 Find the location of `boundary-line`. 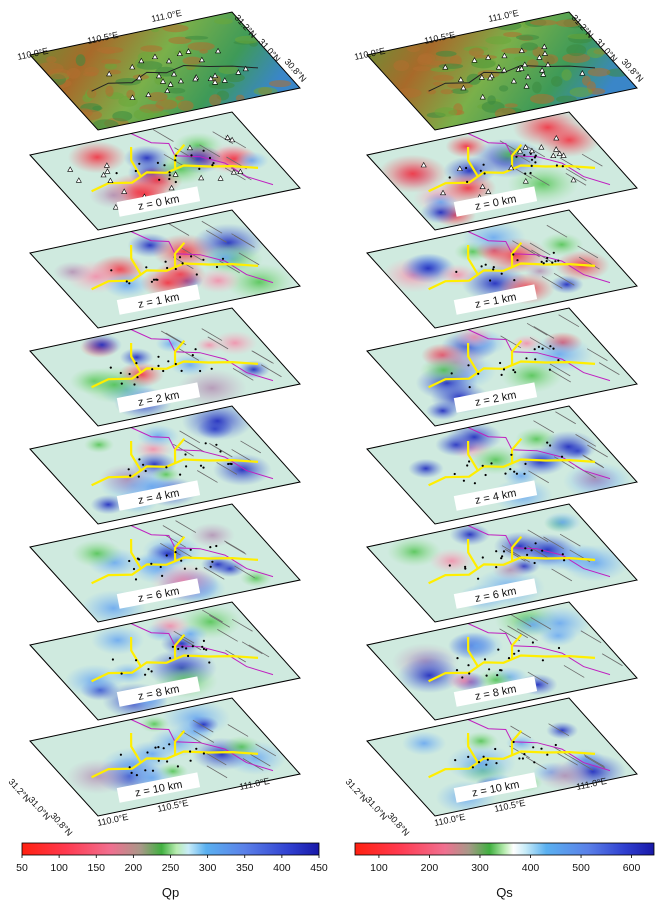

boundary-line is located at coordinates (539, 649).